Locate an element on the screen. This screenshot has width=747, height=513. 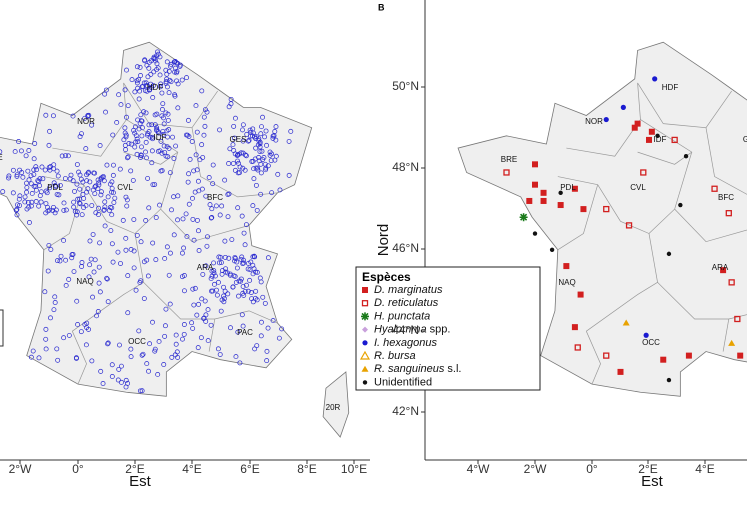
region-label: ARA is located at coordinates (720, 267).